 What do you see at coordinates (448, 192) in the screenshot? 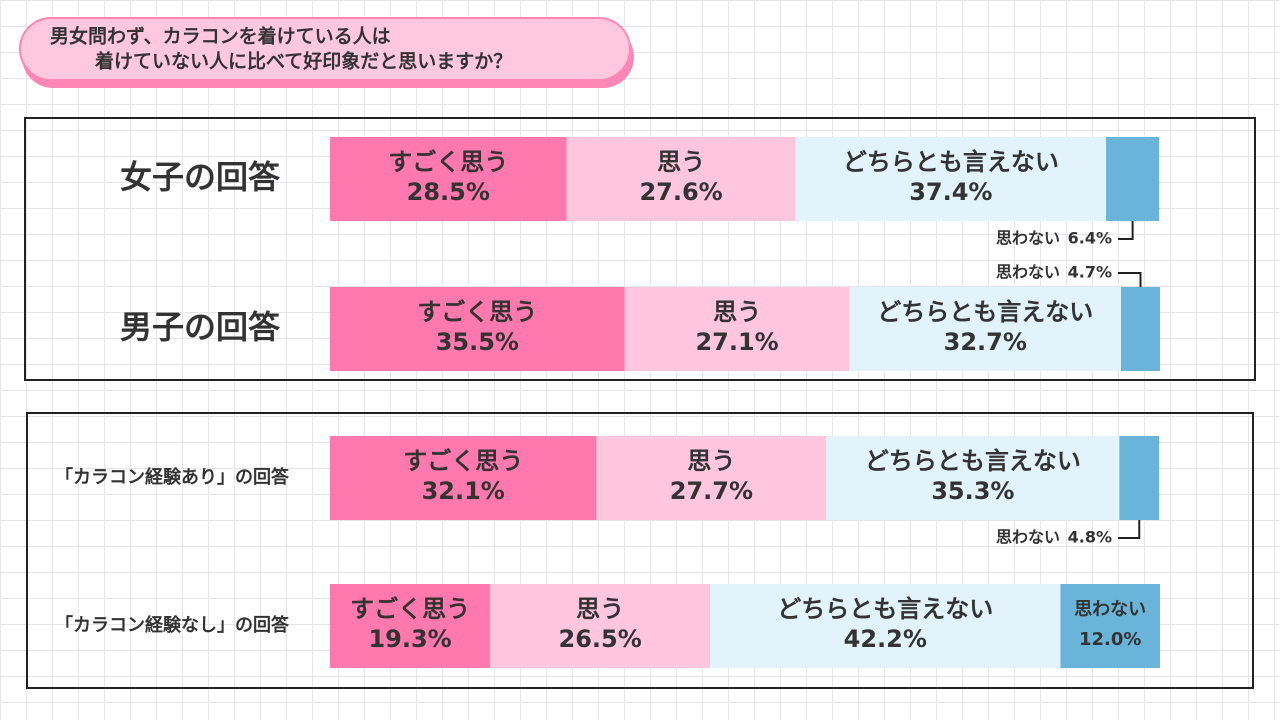
I see `value-label: 28.5%` at bounding box center [448, 192].